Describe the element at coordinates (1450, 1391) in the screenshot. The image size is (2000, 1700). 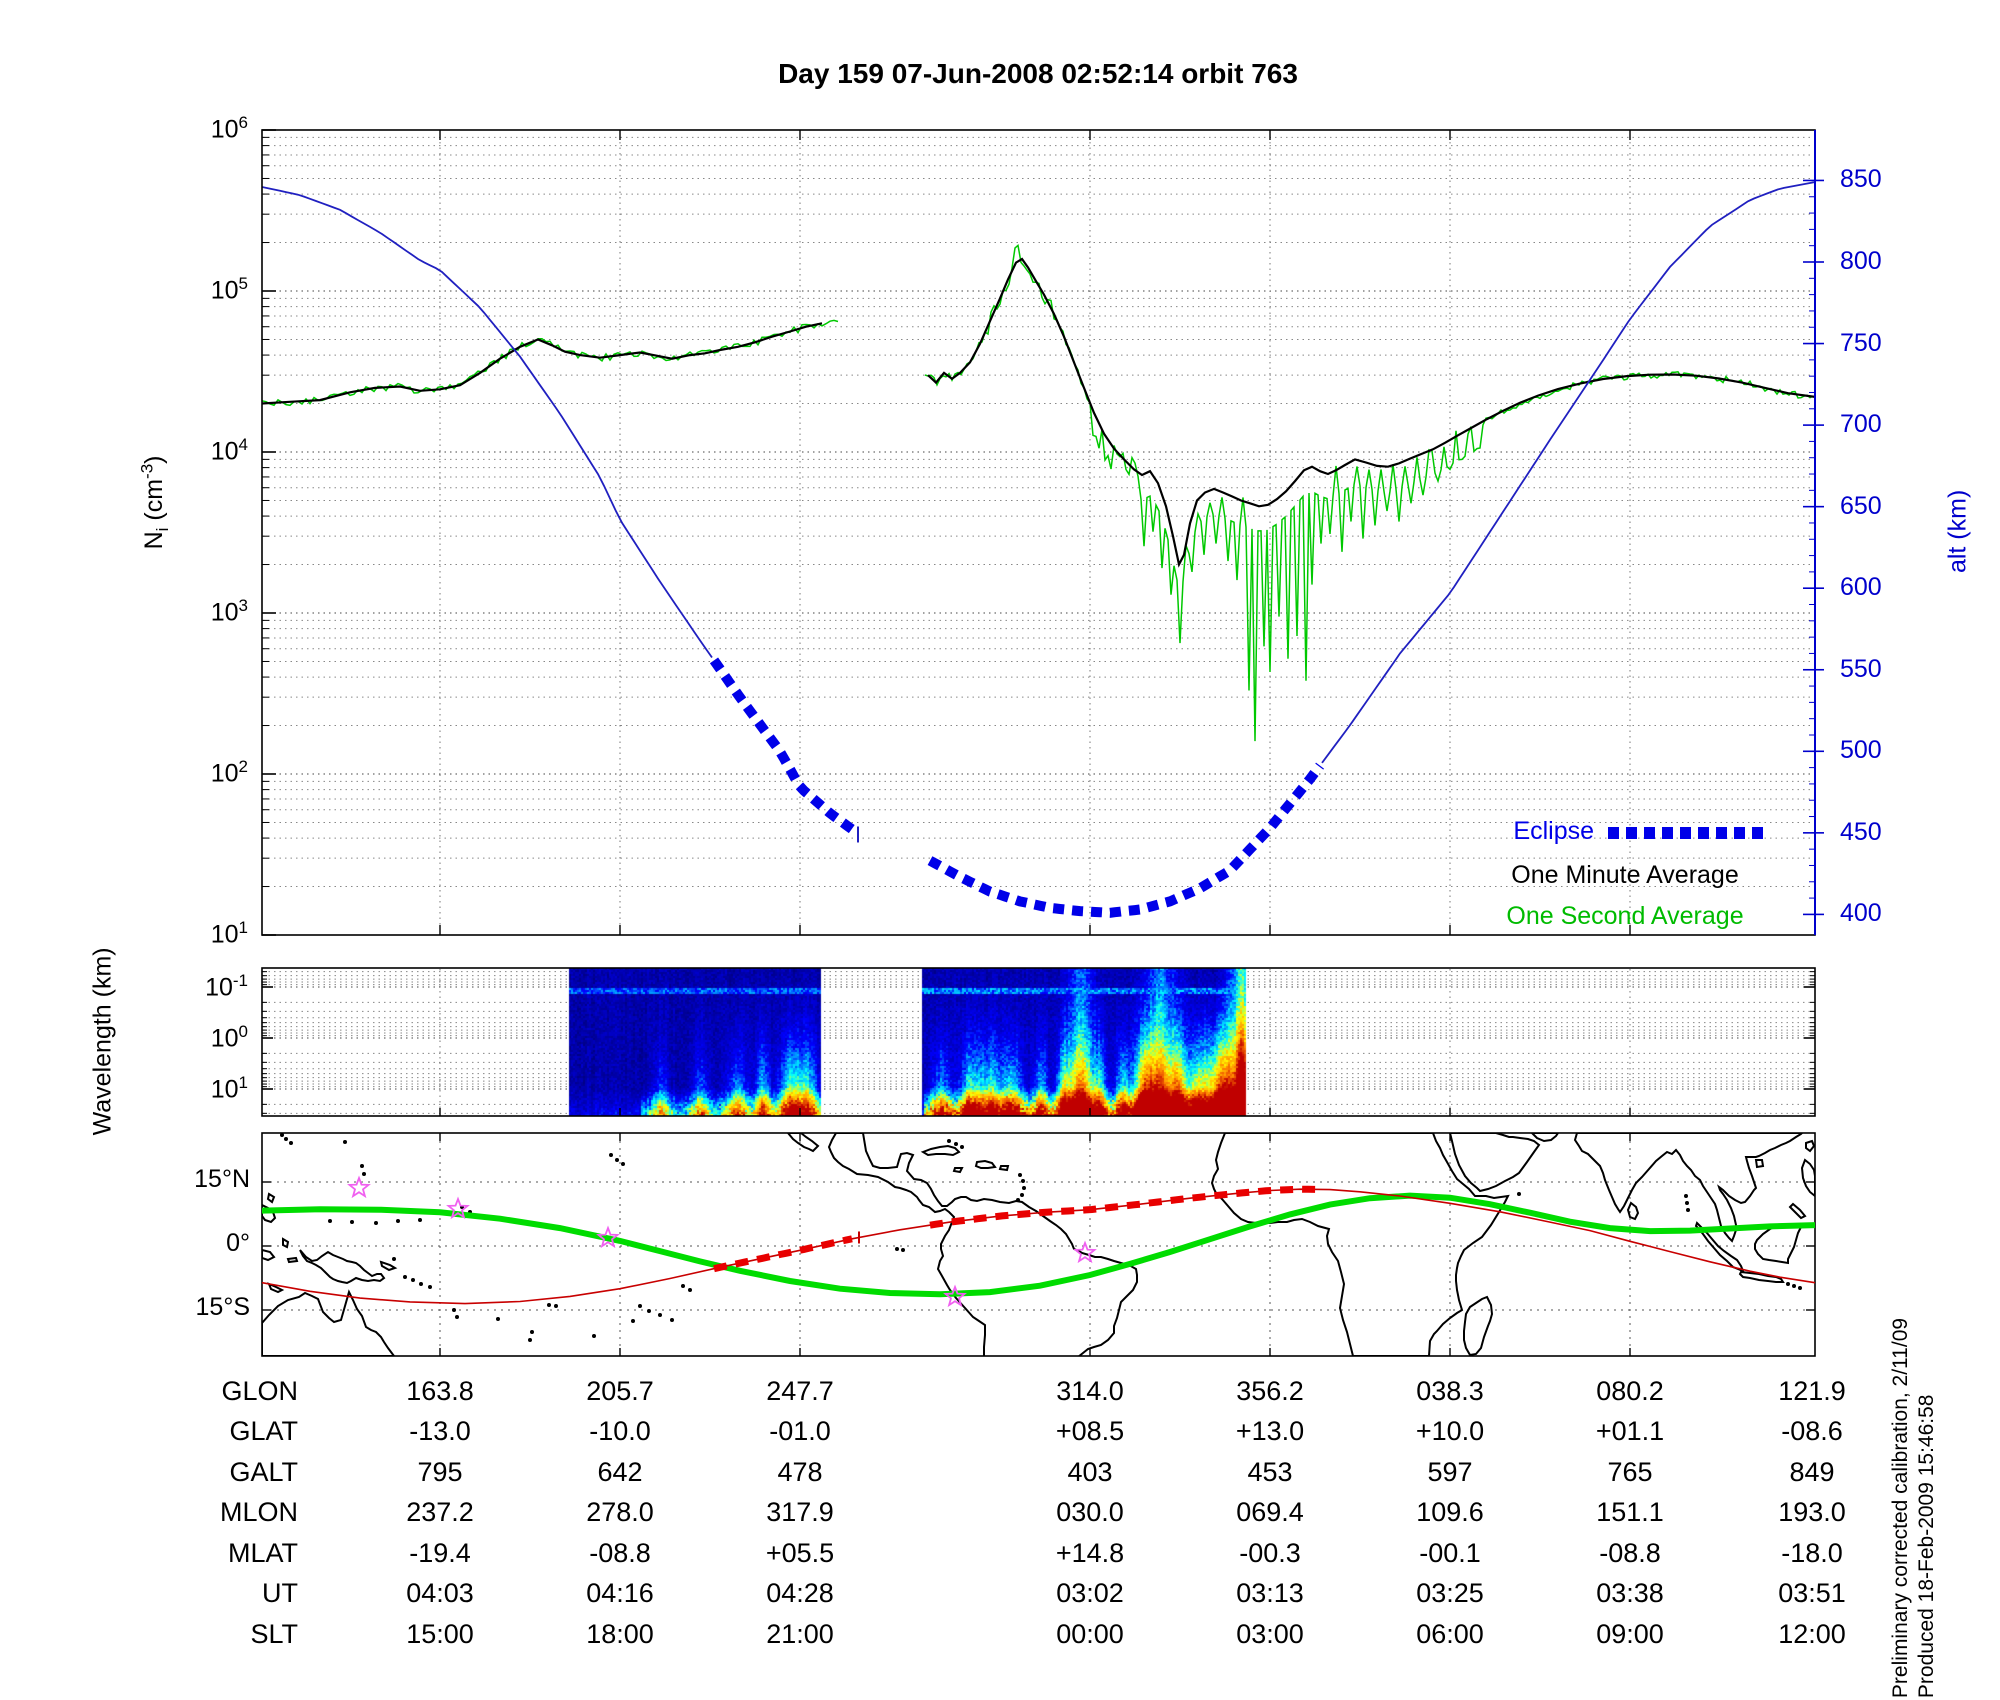
I see `table-cell: 038.3` at that location.